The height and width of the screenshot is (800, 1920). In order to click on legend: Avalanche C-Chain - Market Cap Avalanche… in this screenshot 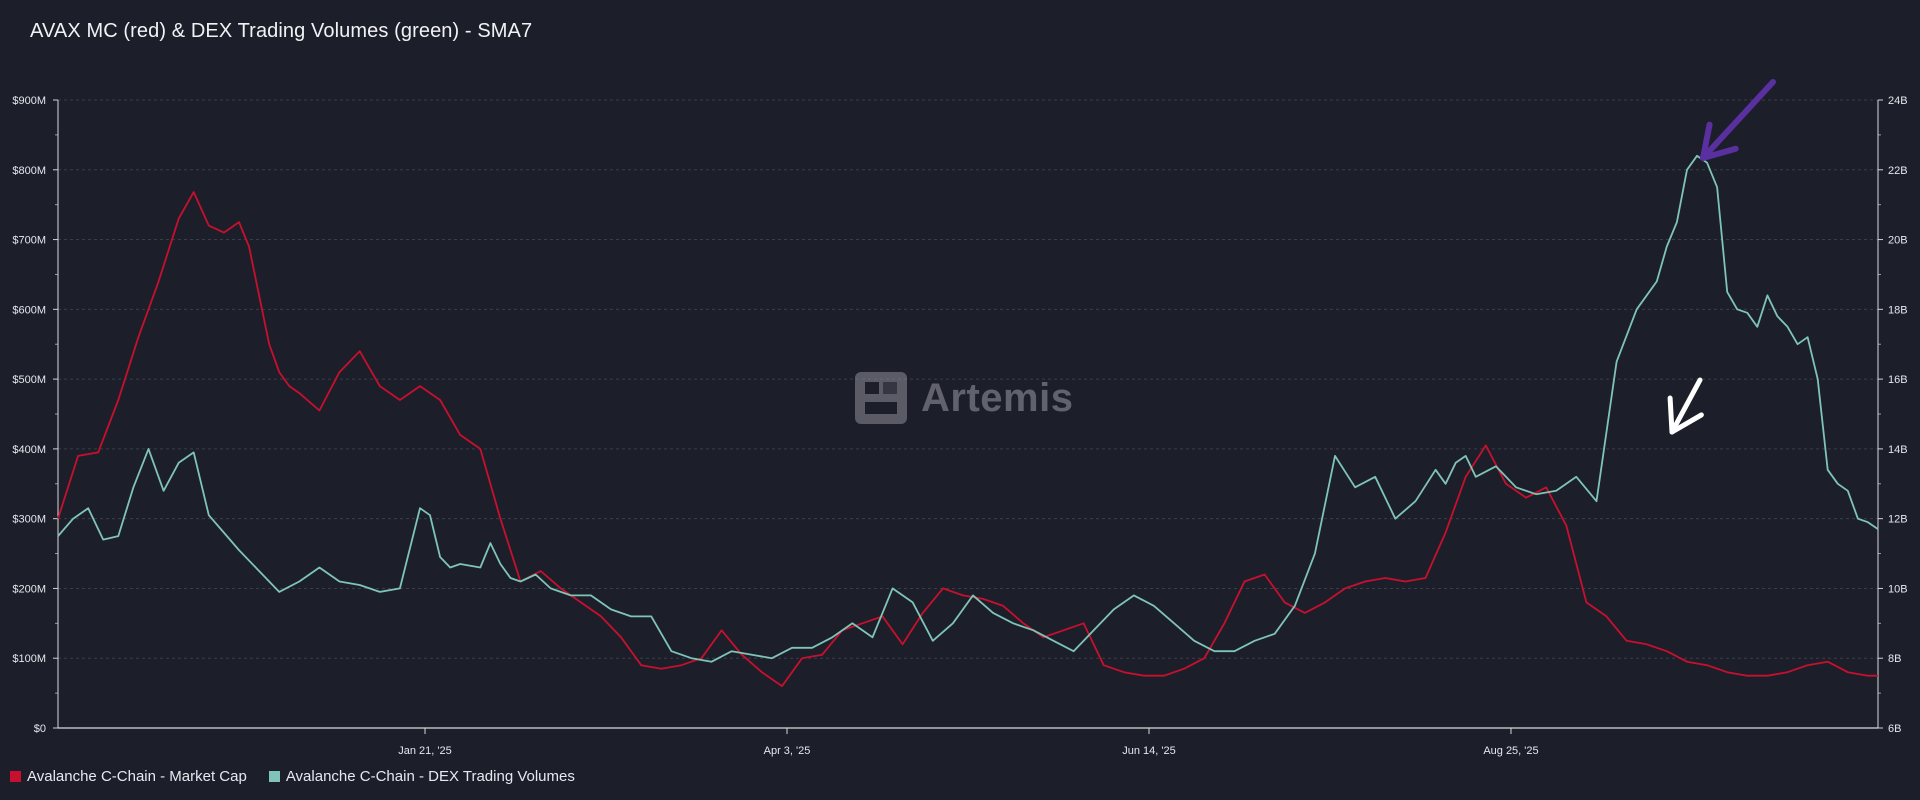, I will do `click(292, 776)`.